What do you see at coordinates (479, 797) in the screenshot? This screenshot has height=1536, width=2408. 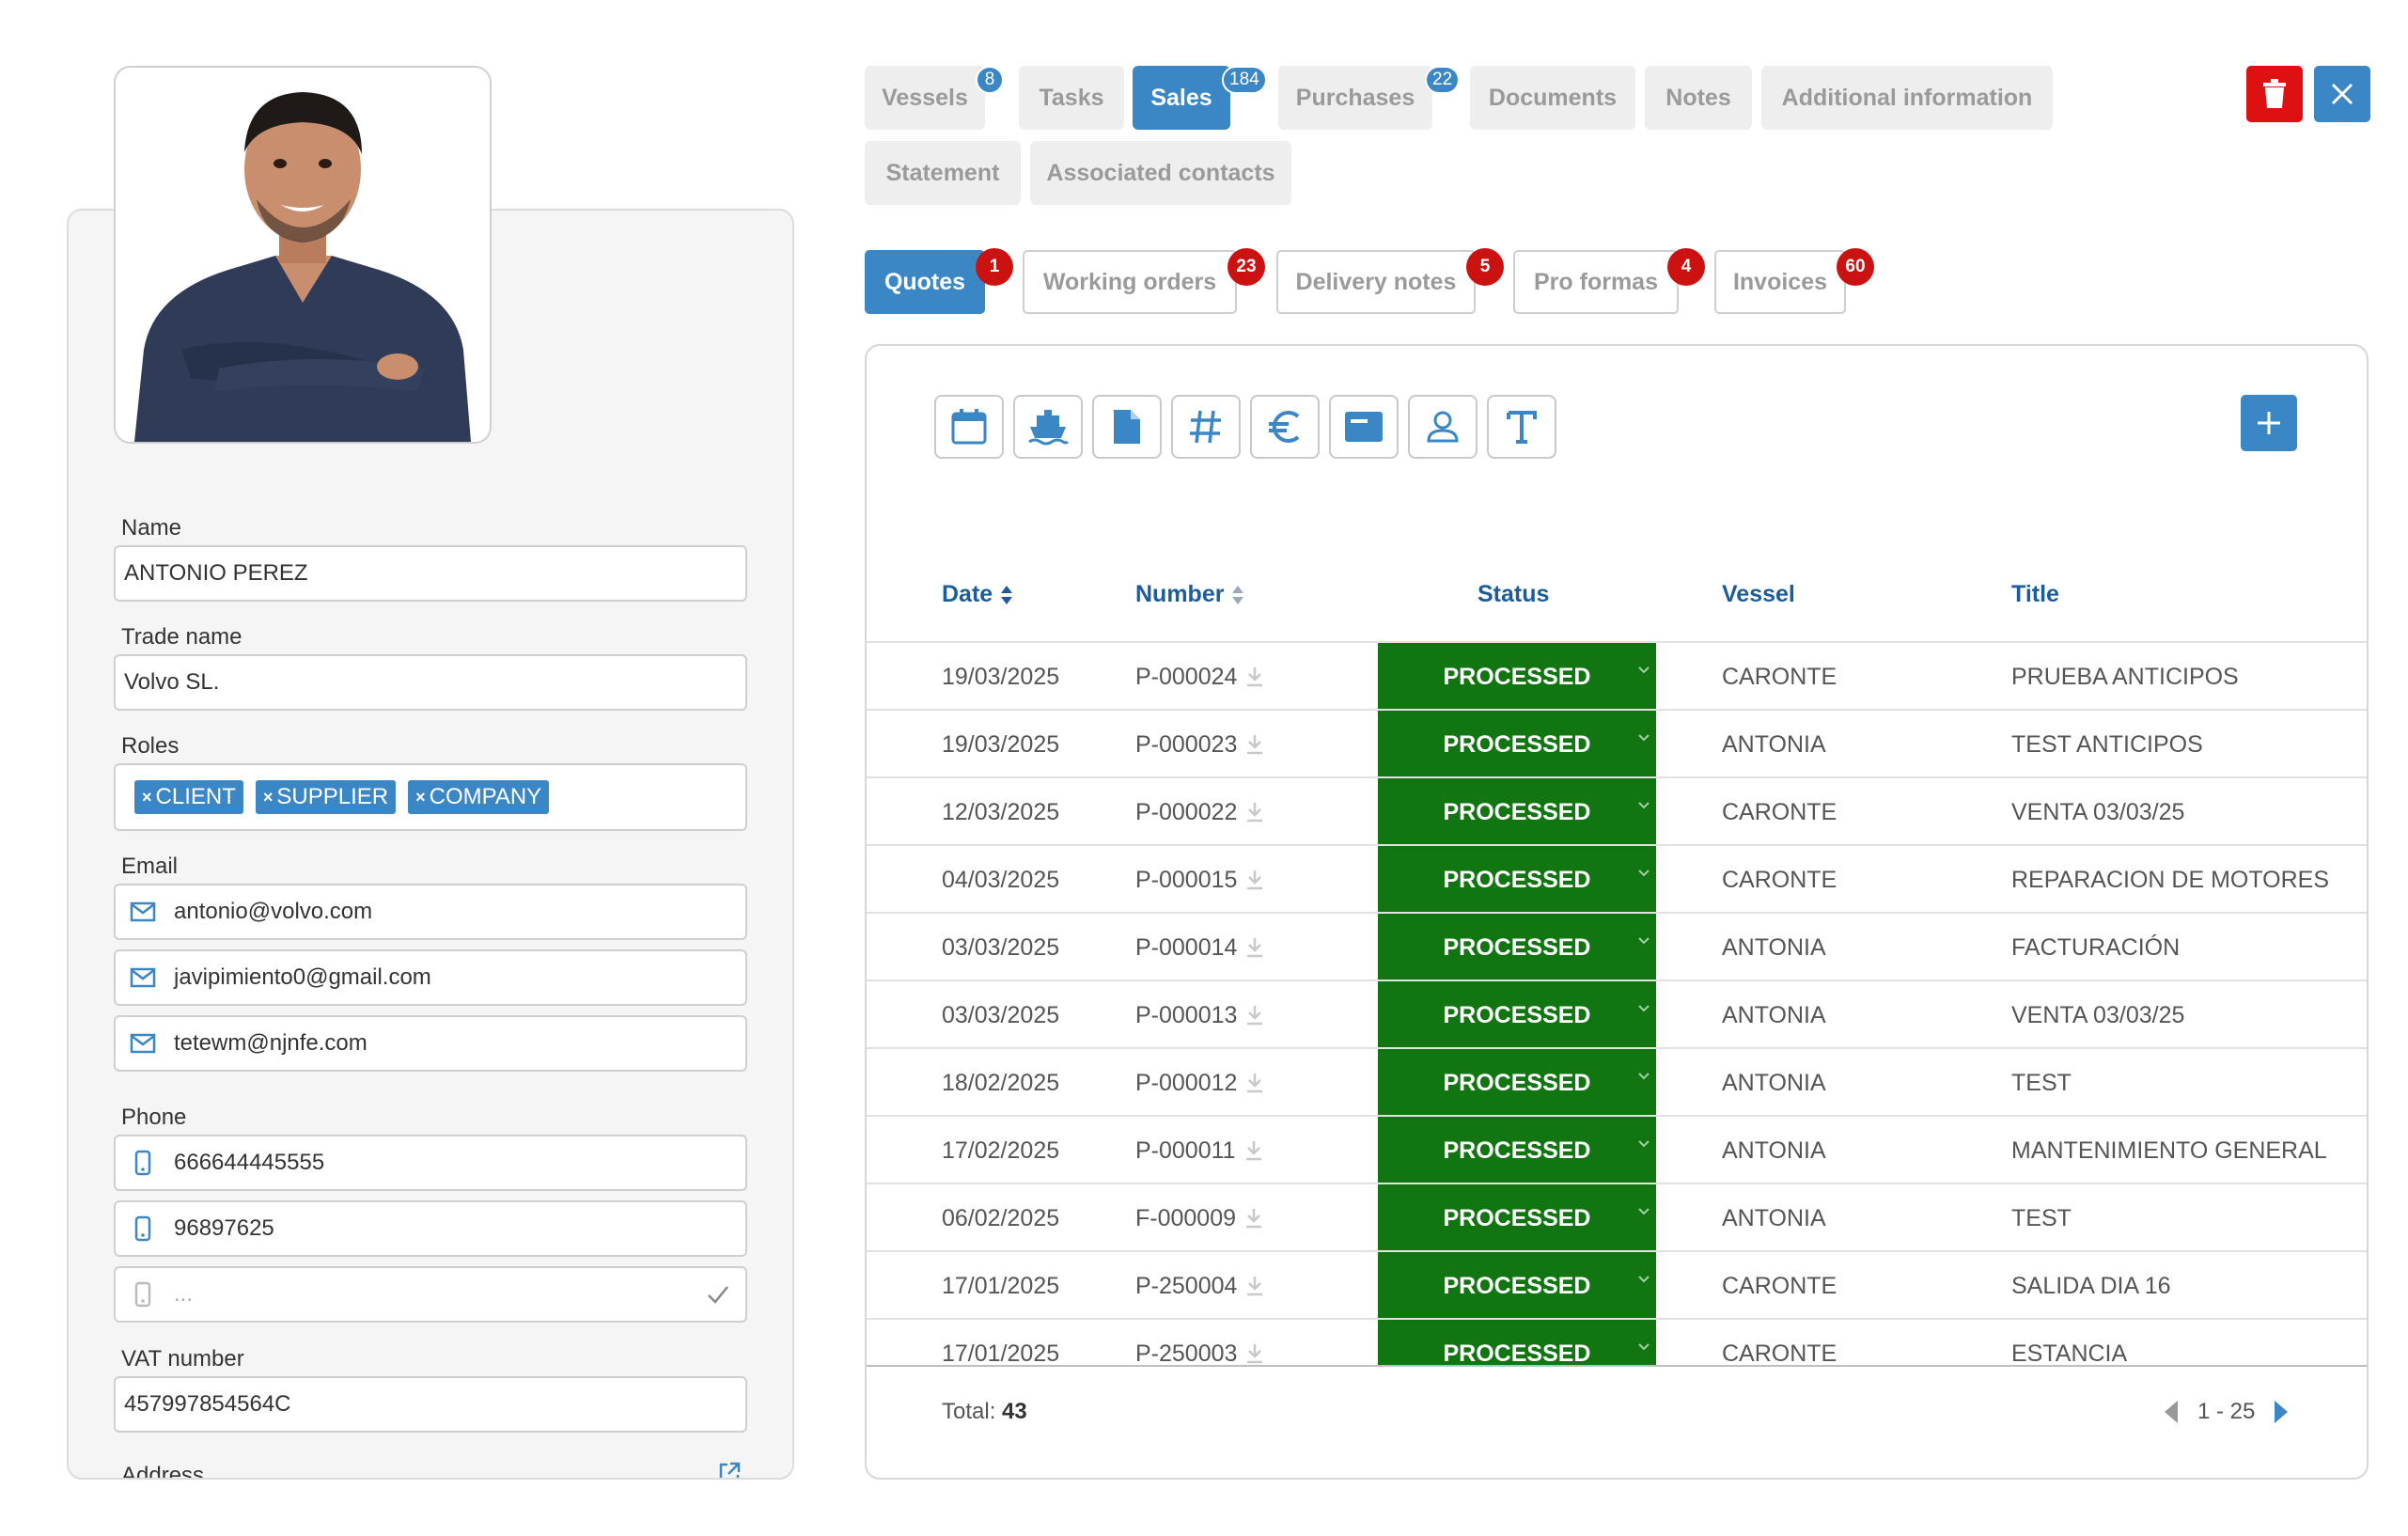 I see `role-tag-company: × COMPANY` at bounding box center [479, 797].